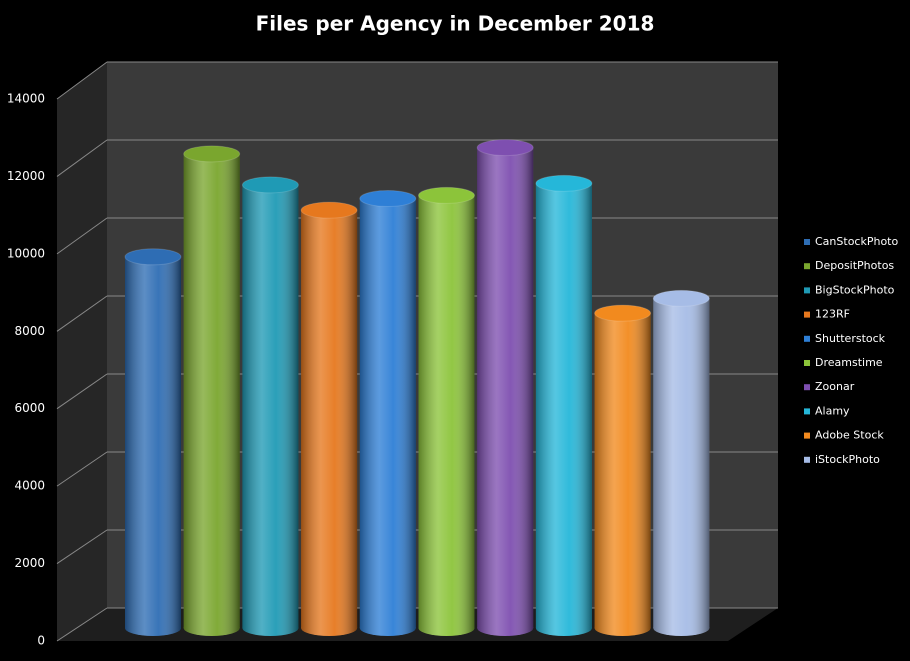  What do you see at coordinates (850, 338) in the screenshot?
I see `legend-label: Shutterstock` at bounding box center [850, 338].